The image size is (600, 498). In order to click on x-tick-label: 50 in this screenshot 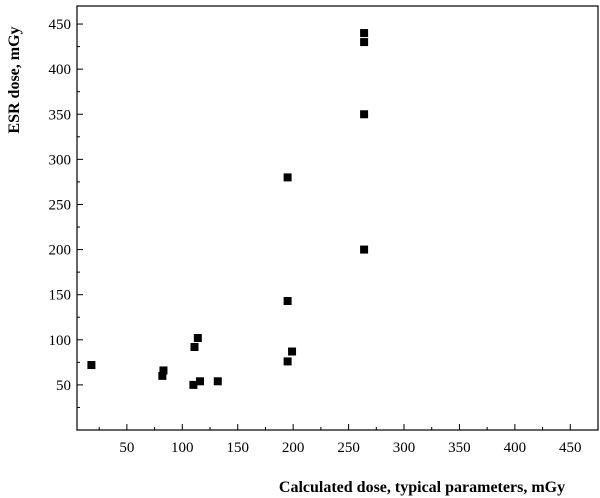, I will do `click(126, 448)`.